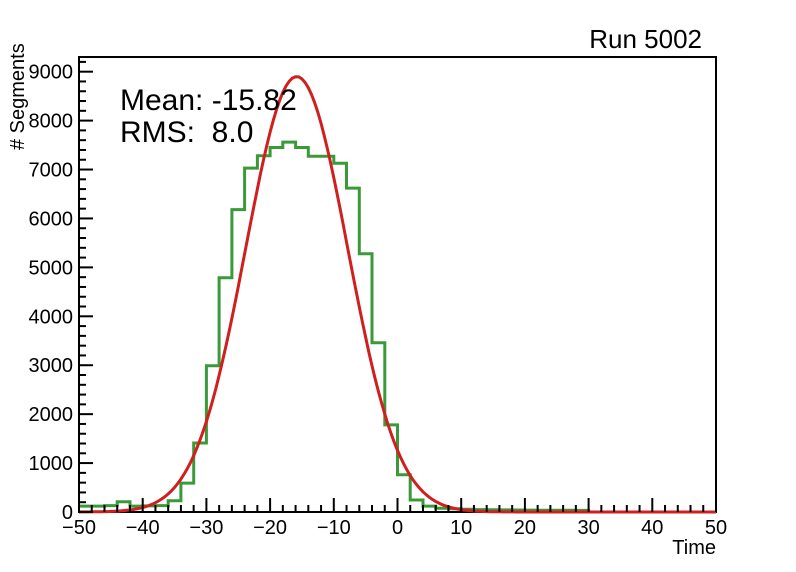  I want to click on stats-rms-text: RMS: 8.0, so click(186, 132).